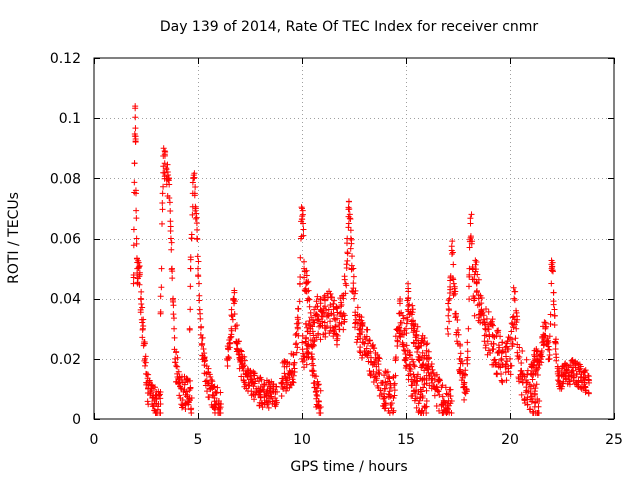  Describe the element at coordinates (65, 179) in the screenshot. I see `y-tick-label: 0.08` at that location.